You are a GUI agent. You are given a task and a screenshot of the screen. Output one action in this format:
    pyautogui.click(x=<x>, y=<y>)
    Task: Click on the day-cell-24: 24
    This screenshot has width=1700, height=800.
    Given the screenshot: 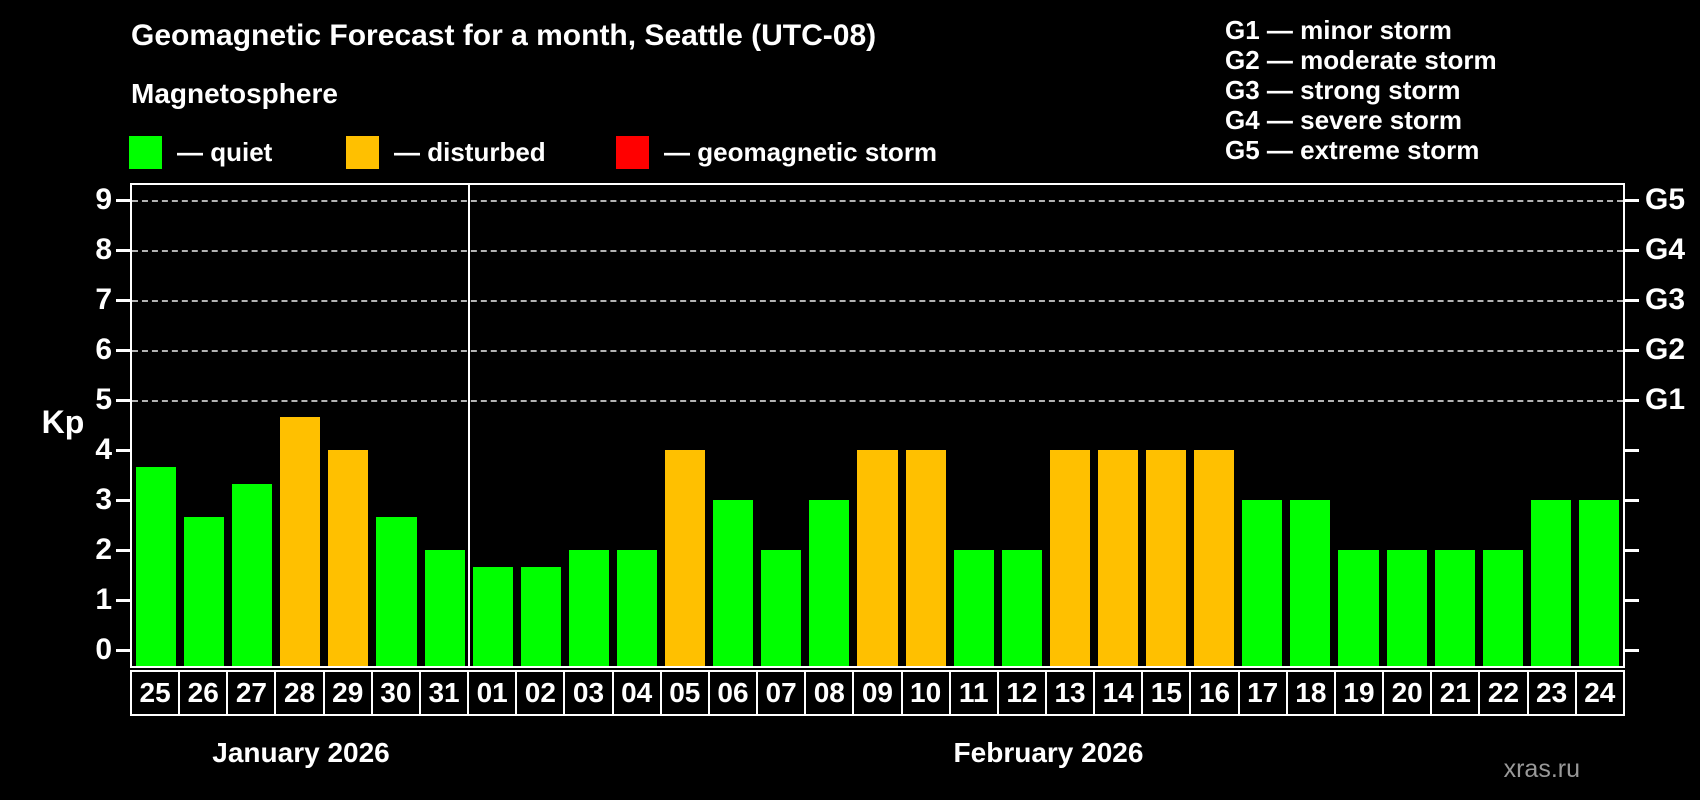 What is the action you would take?
    pyautogui.click(x=1598, y=693)
    